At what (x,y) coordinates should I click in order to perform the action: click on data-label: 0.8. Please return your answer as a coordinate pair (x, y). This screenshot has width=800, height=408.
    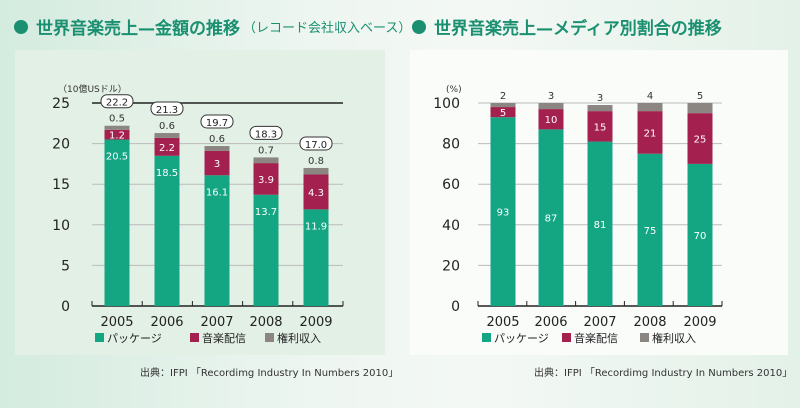
    Looking at the image, I should click on (316, 161).